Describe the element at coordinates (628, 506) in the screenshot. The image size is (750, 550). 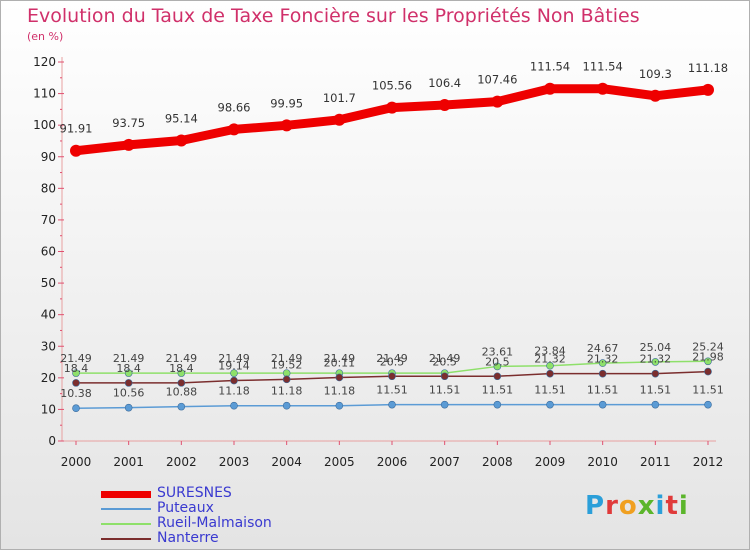
I see `logo-letter: o` at that location.